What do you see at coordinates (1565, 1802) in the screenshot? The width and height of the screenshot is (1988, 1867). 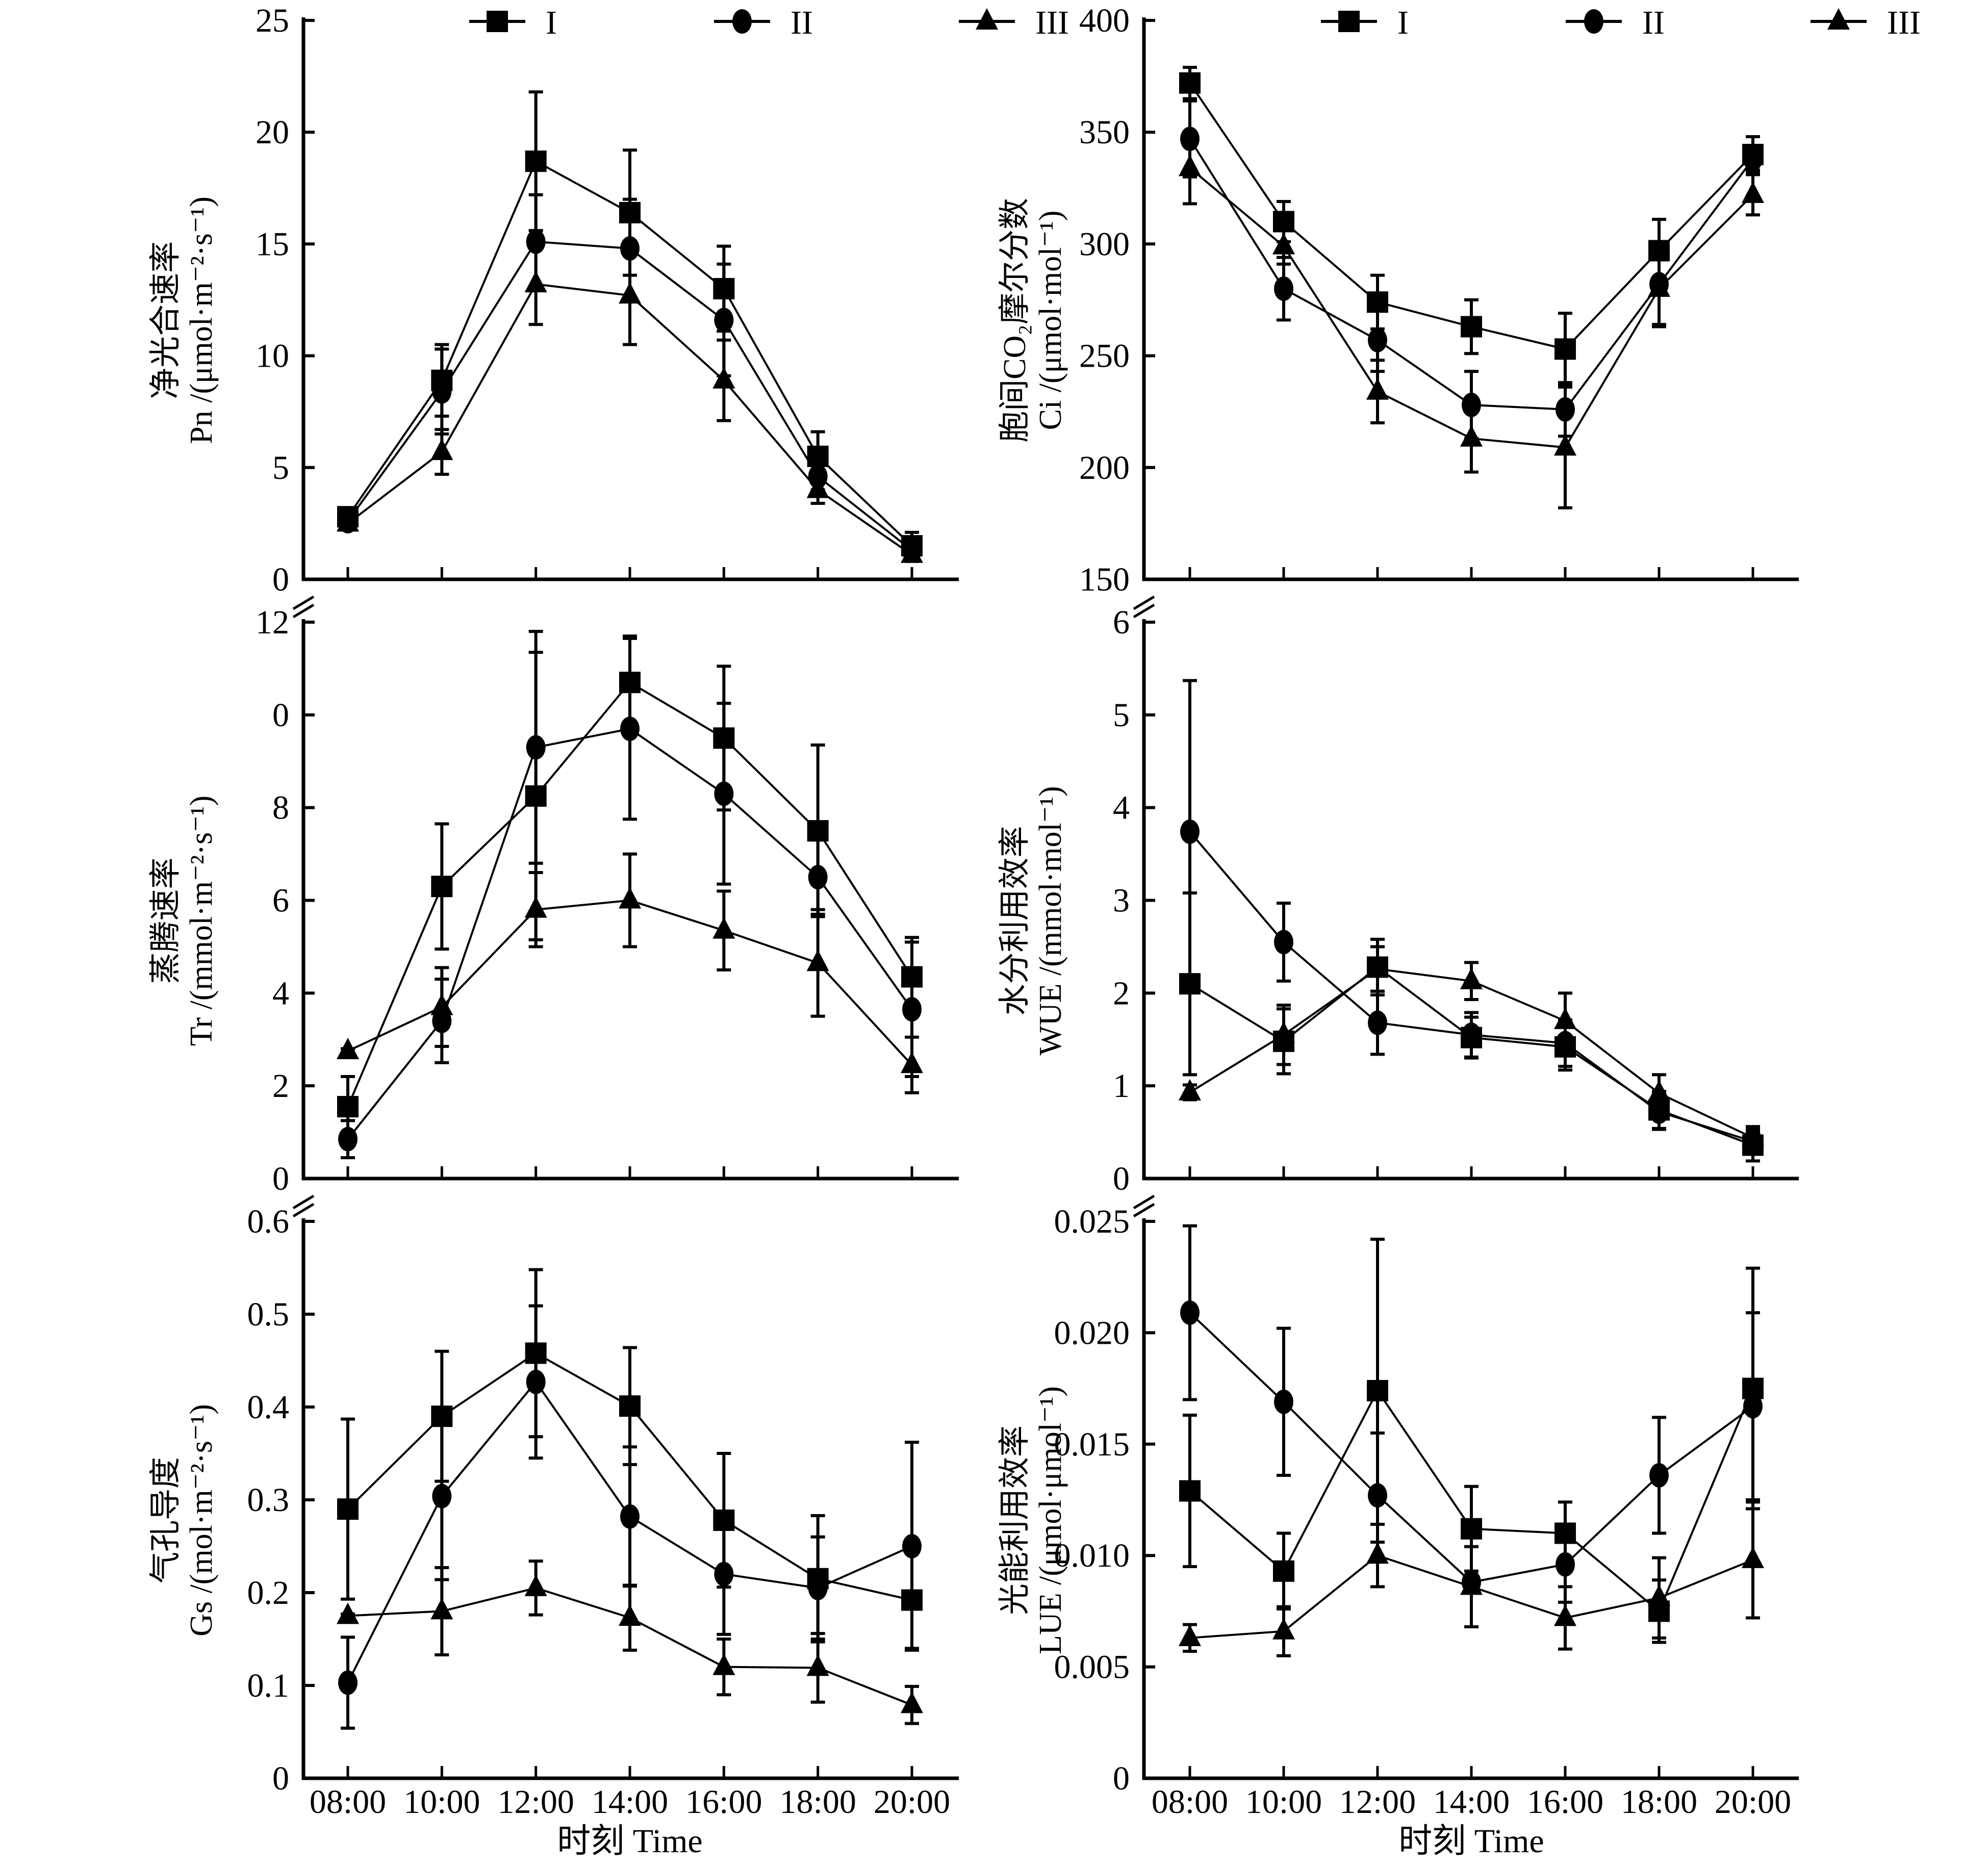 I see `x-tick-label: 16:00` at bounding box center [1565, 1802].